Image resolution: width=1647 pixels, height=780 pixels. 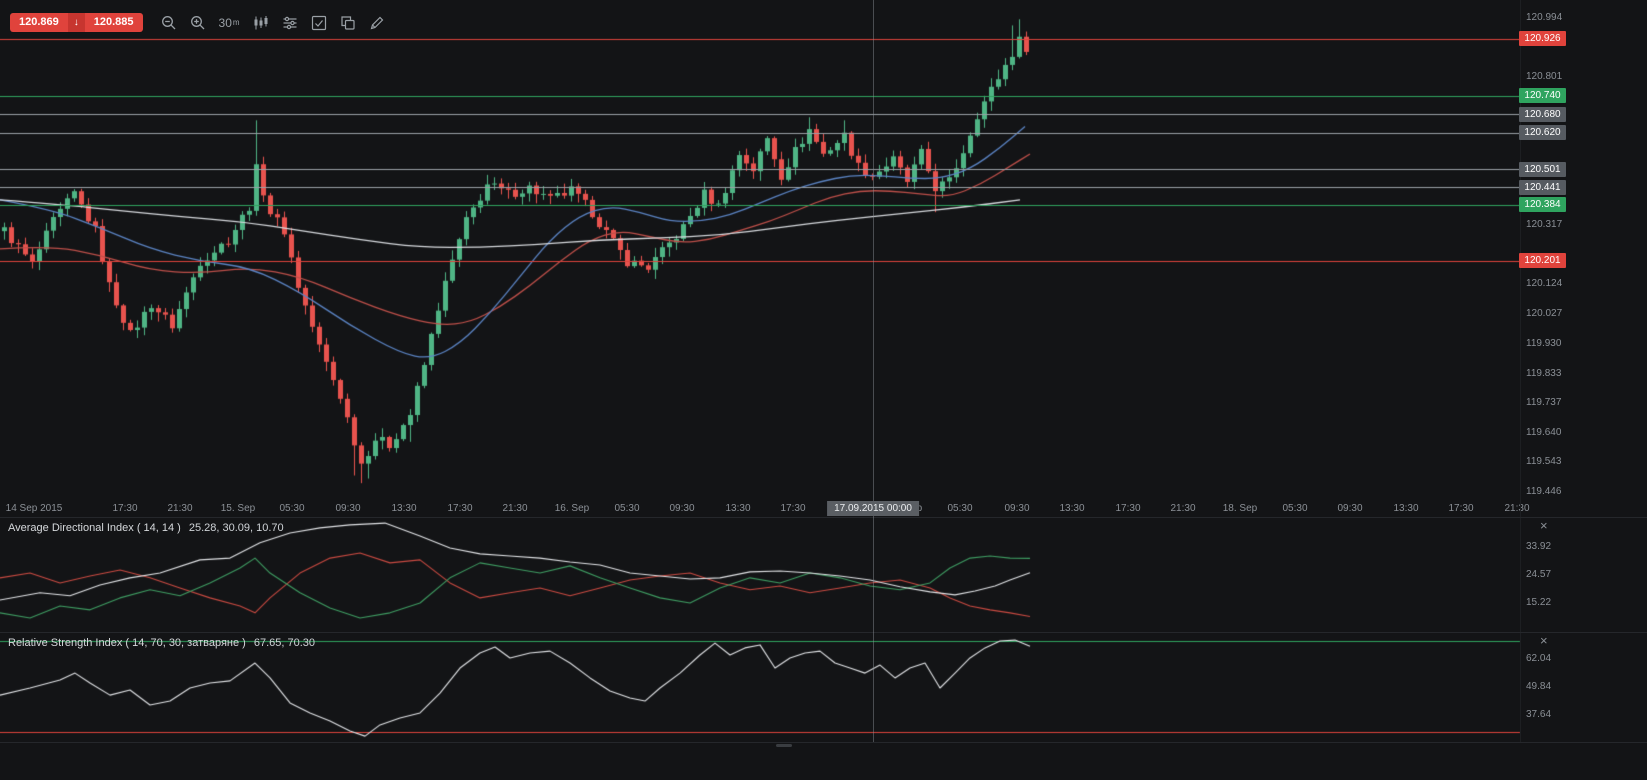 What do you see at coordinates (873, 371) in the screenshot?
I see `crosshair-vertical-line` at bounding box center [873, 371].